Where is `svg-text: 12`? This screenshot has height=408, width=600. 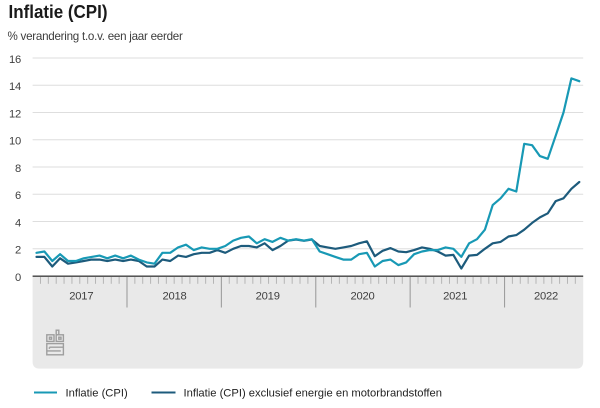 svg-text: 12 is located at coordinates (15, 114).